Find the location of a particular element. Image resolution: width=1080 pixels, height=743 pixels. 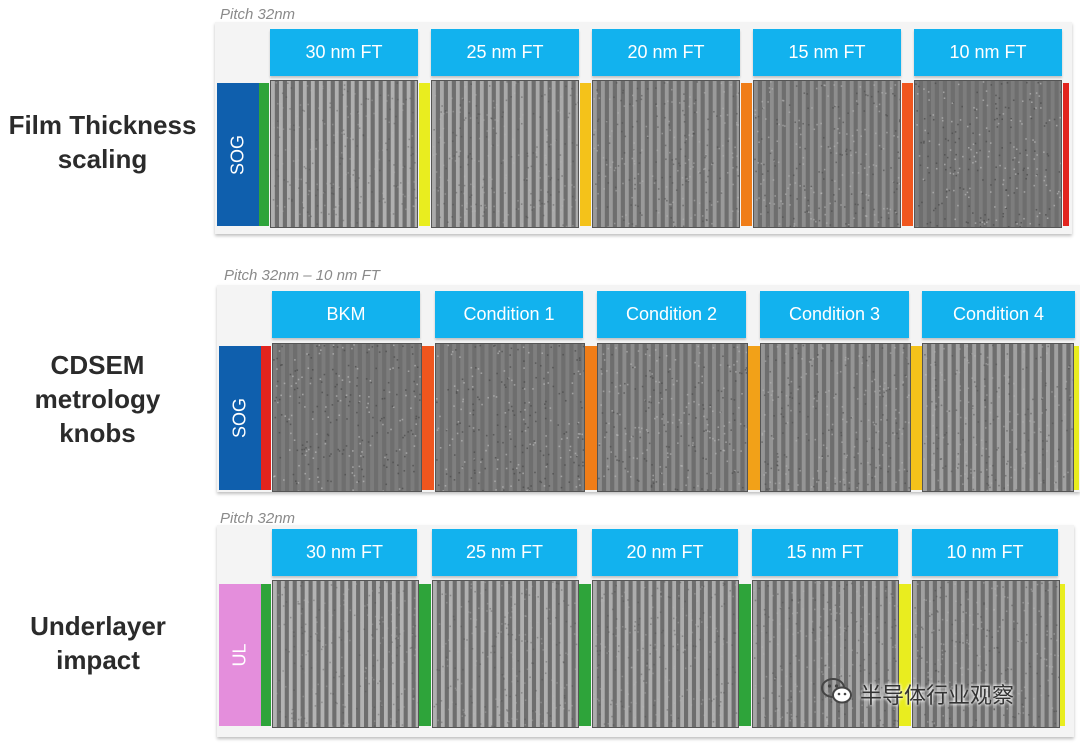

row-1-side-tab: SOG is located at coordinates (238, 154).